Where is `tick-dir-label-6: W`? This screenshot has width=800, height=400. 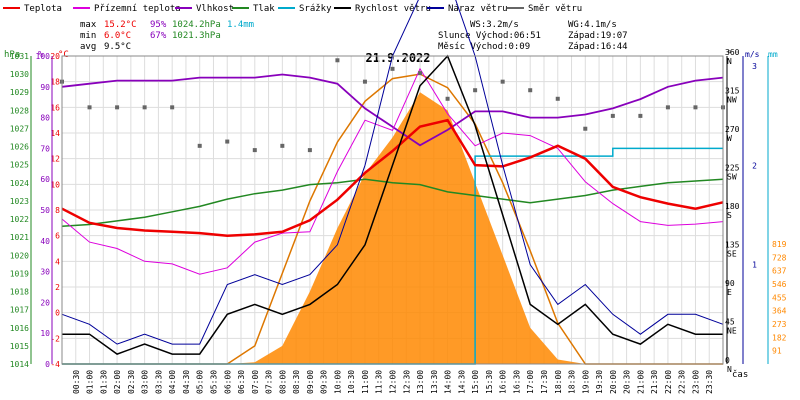 tick-dir-label-6: W is located at coordinates (729, 138).